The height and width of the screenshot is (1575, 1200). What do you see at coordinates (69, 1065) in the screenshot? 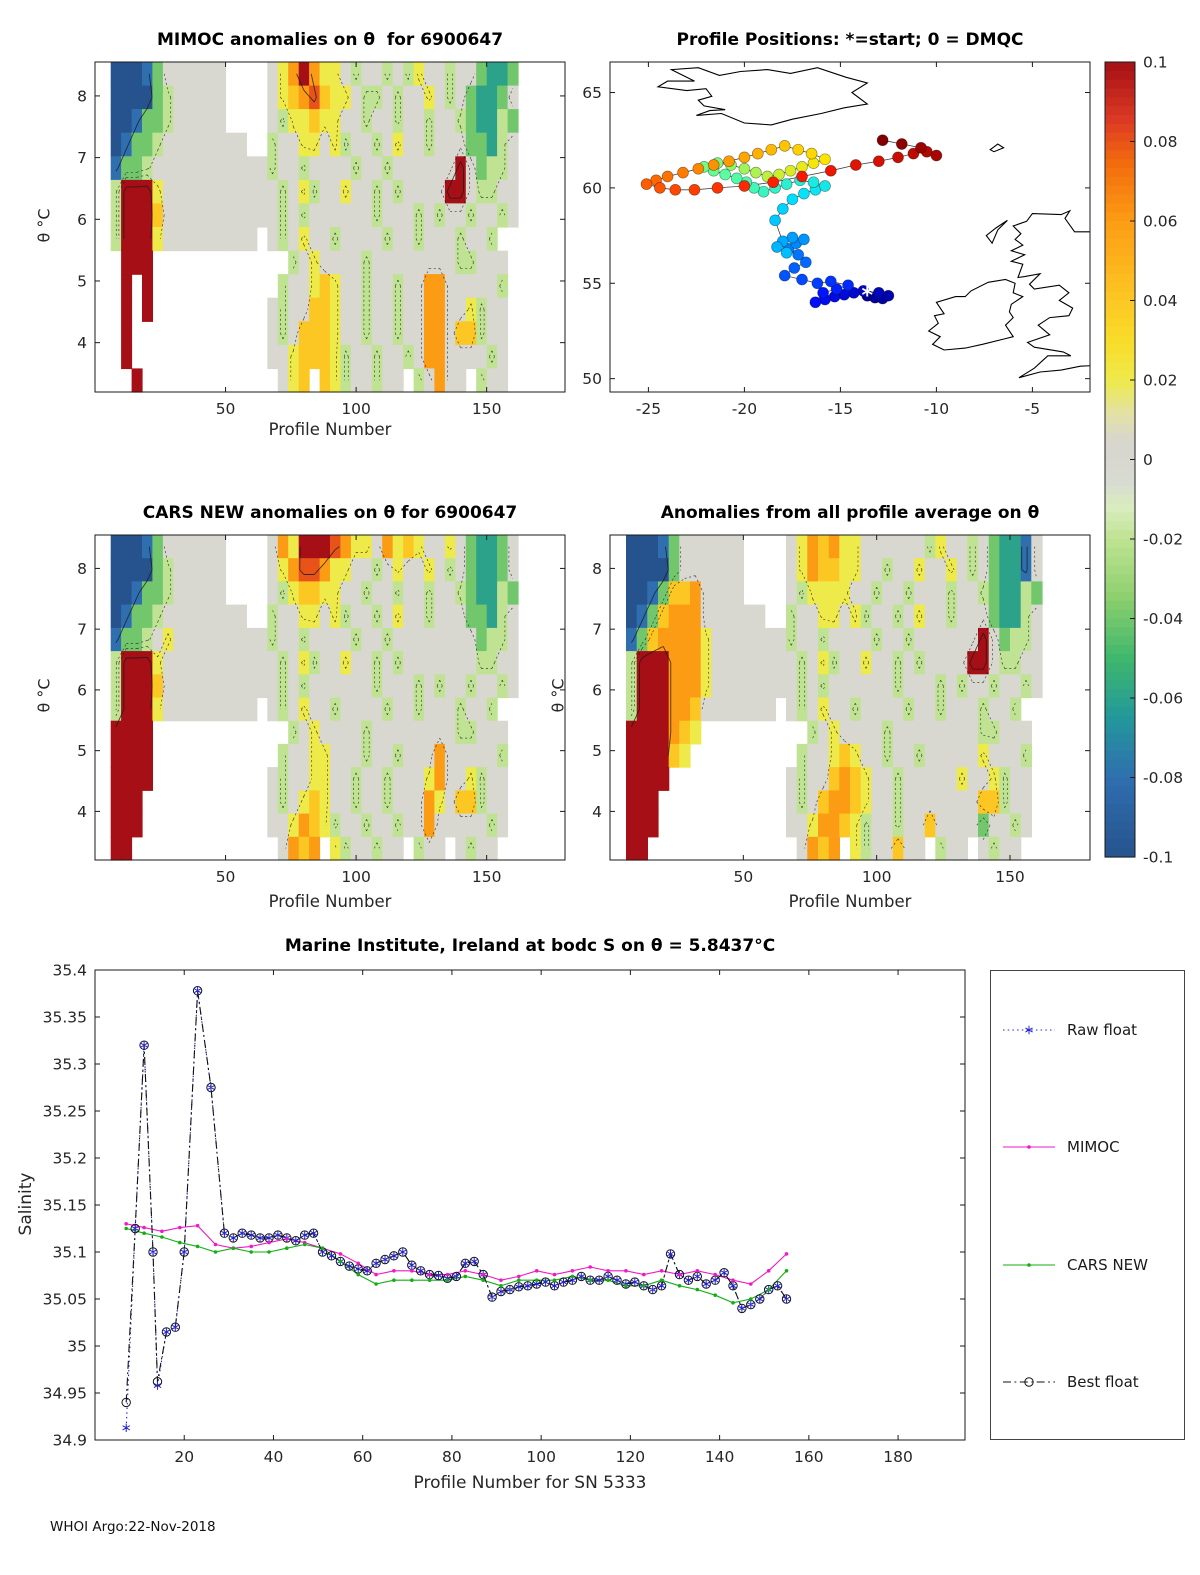
I see `svg-text: 35.3` at bounding box center [69, 1065].